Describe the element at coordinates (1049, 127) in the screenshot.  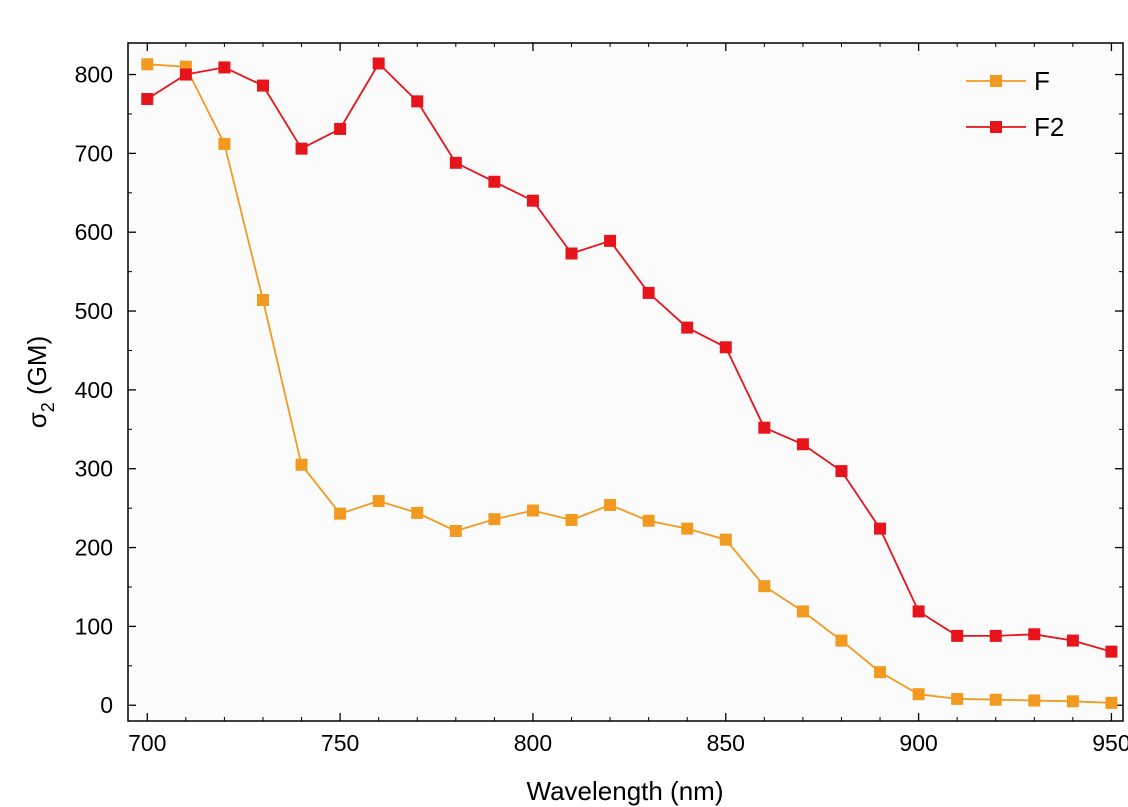
I see `legend-label-F2: F2` at that location.